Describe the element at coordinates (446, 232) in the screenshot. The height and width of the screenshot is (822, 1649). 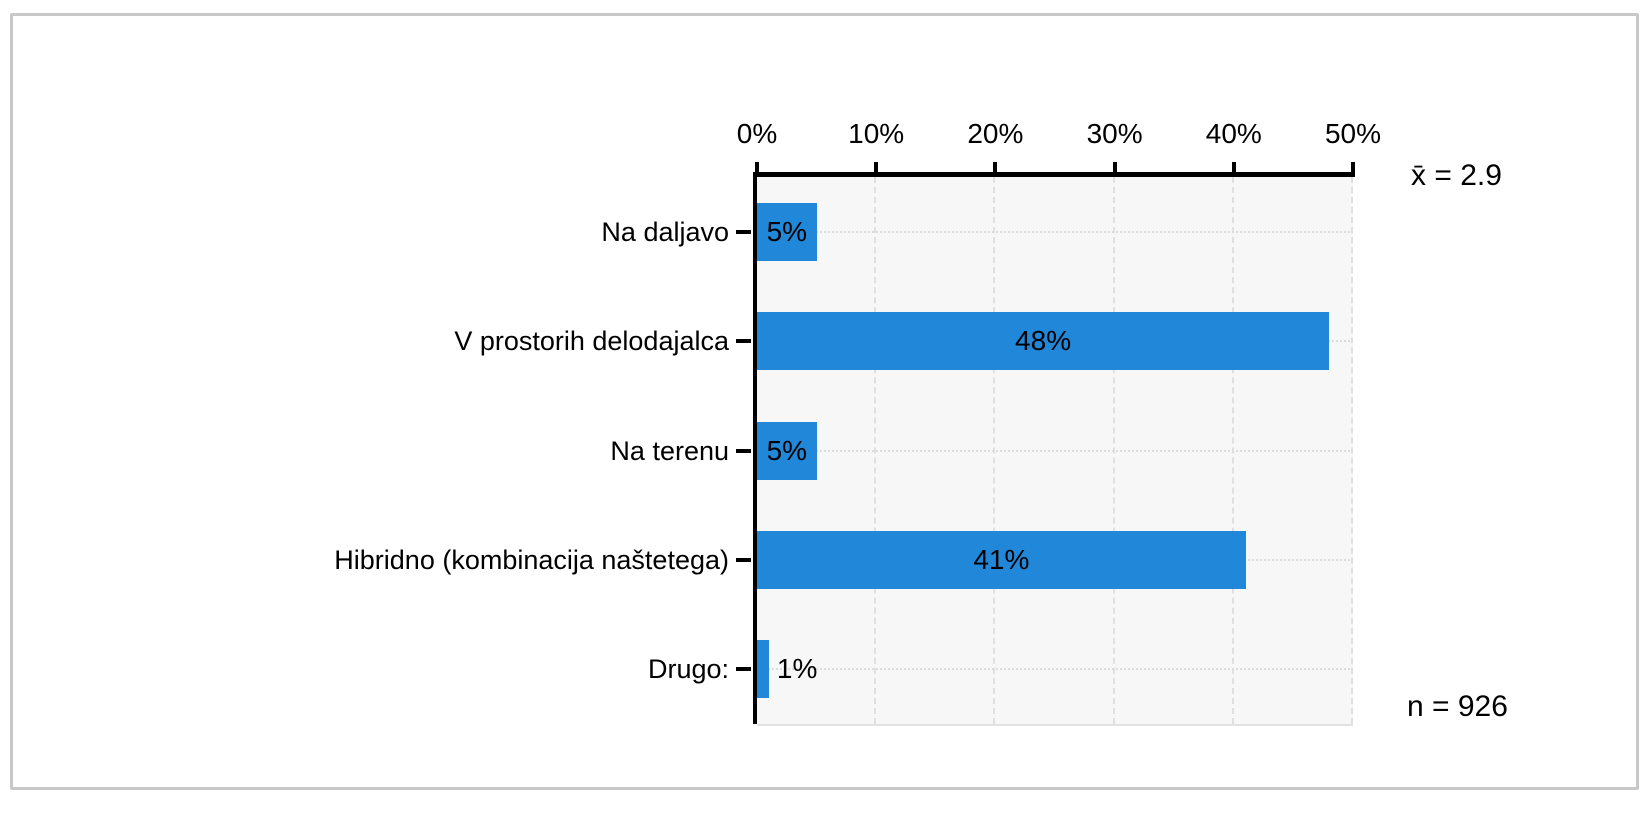
I see `category-label: Na daljavo` at that location.